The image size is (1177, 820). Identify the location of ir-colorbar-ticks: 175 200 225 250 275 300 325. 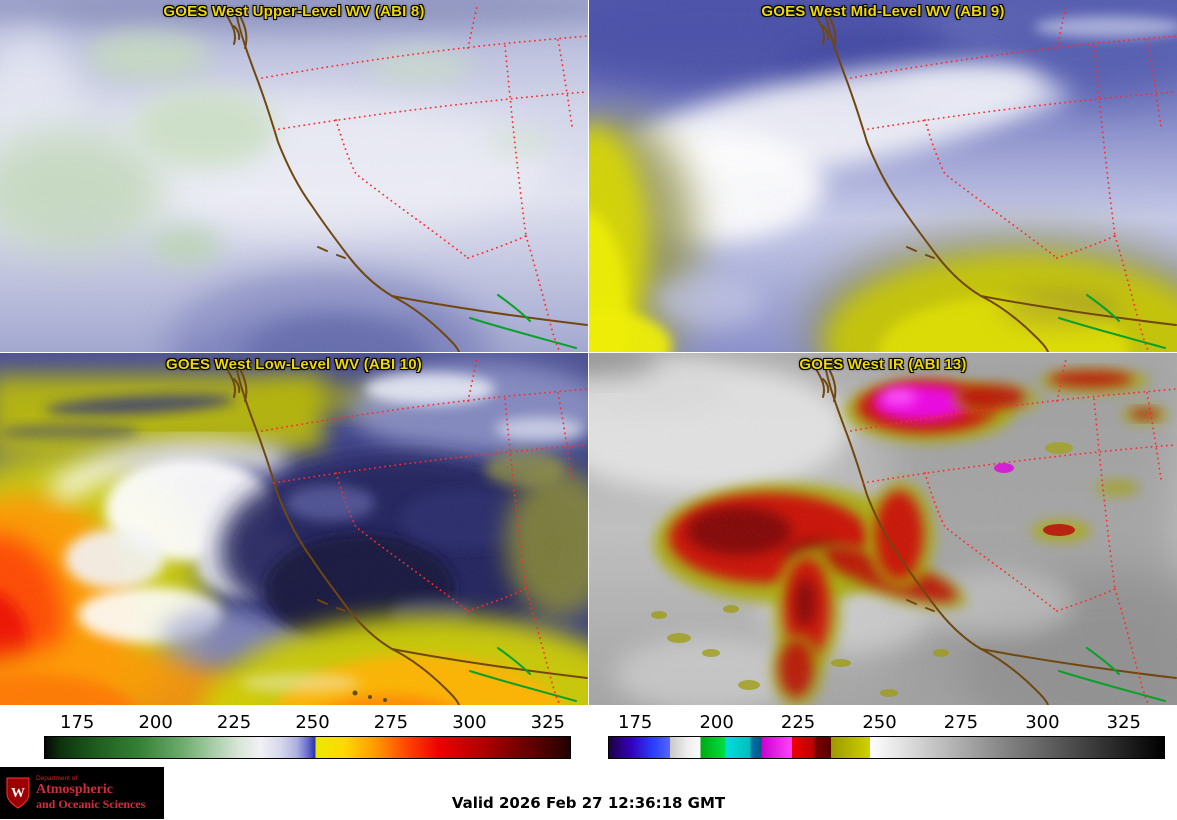
(886, 722).